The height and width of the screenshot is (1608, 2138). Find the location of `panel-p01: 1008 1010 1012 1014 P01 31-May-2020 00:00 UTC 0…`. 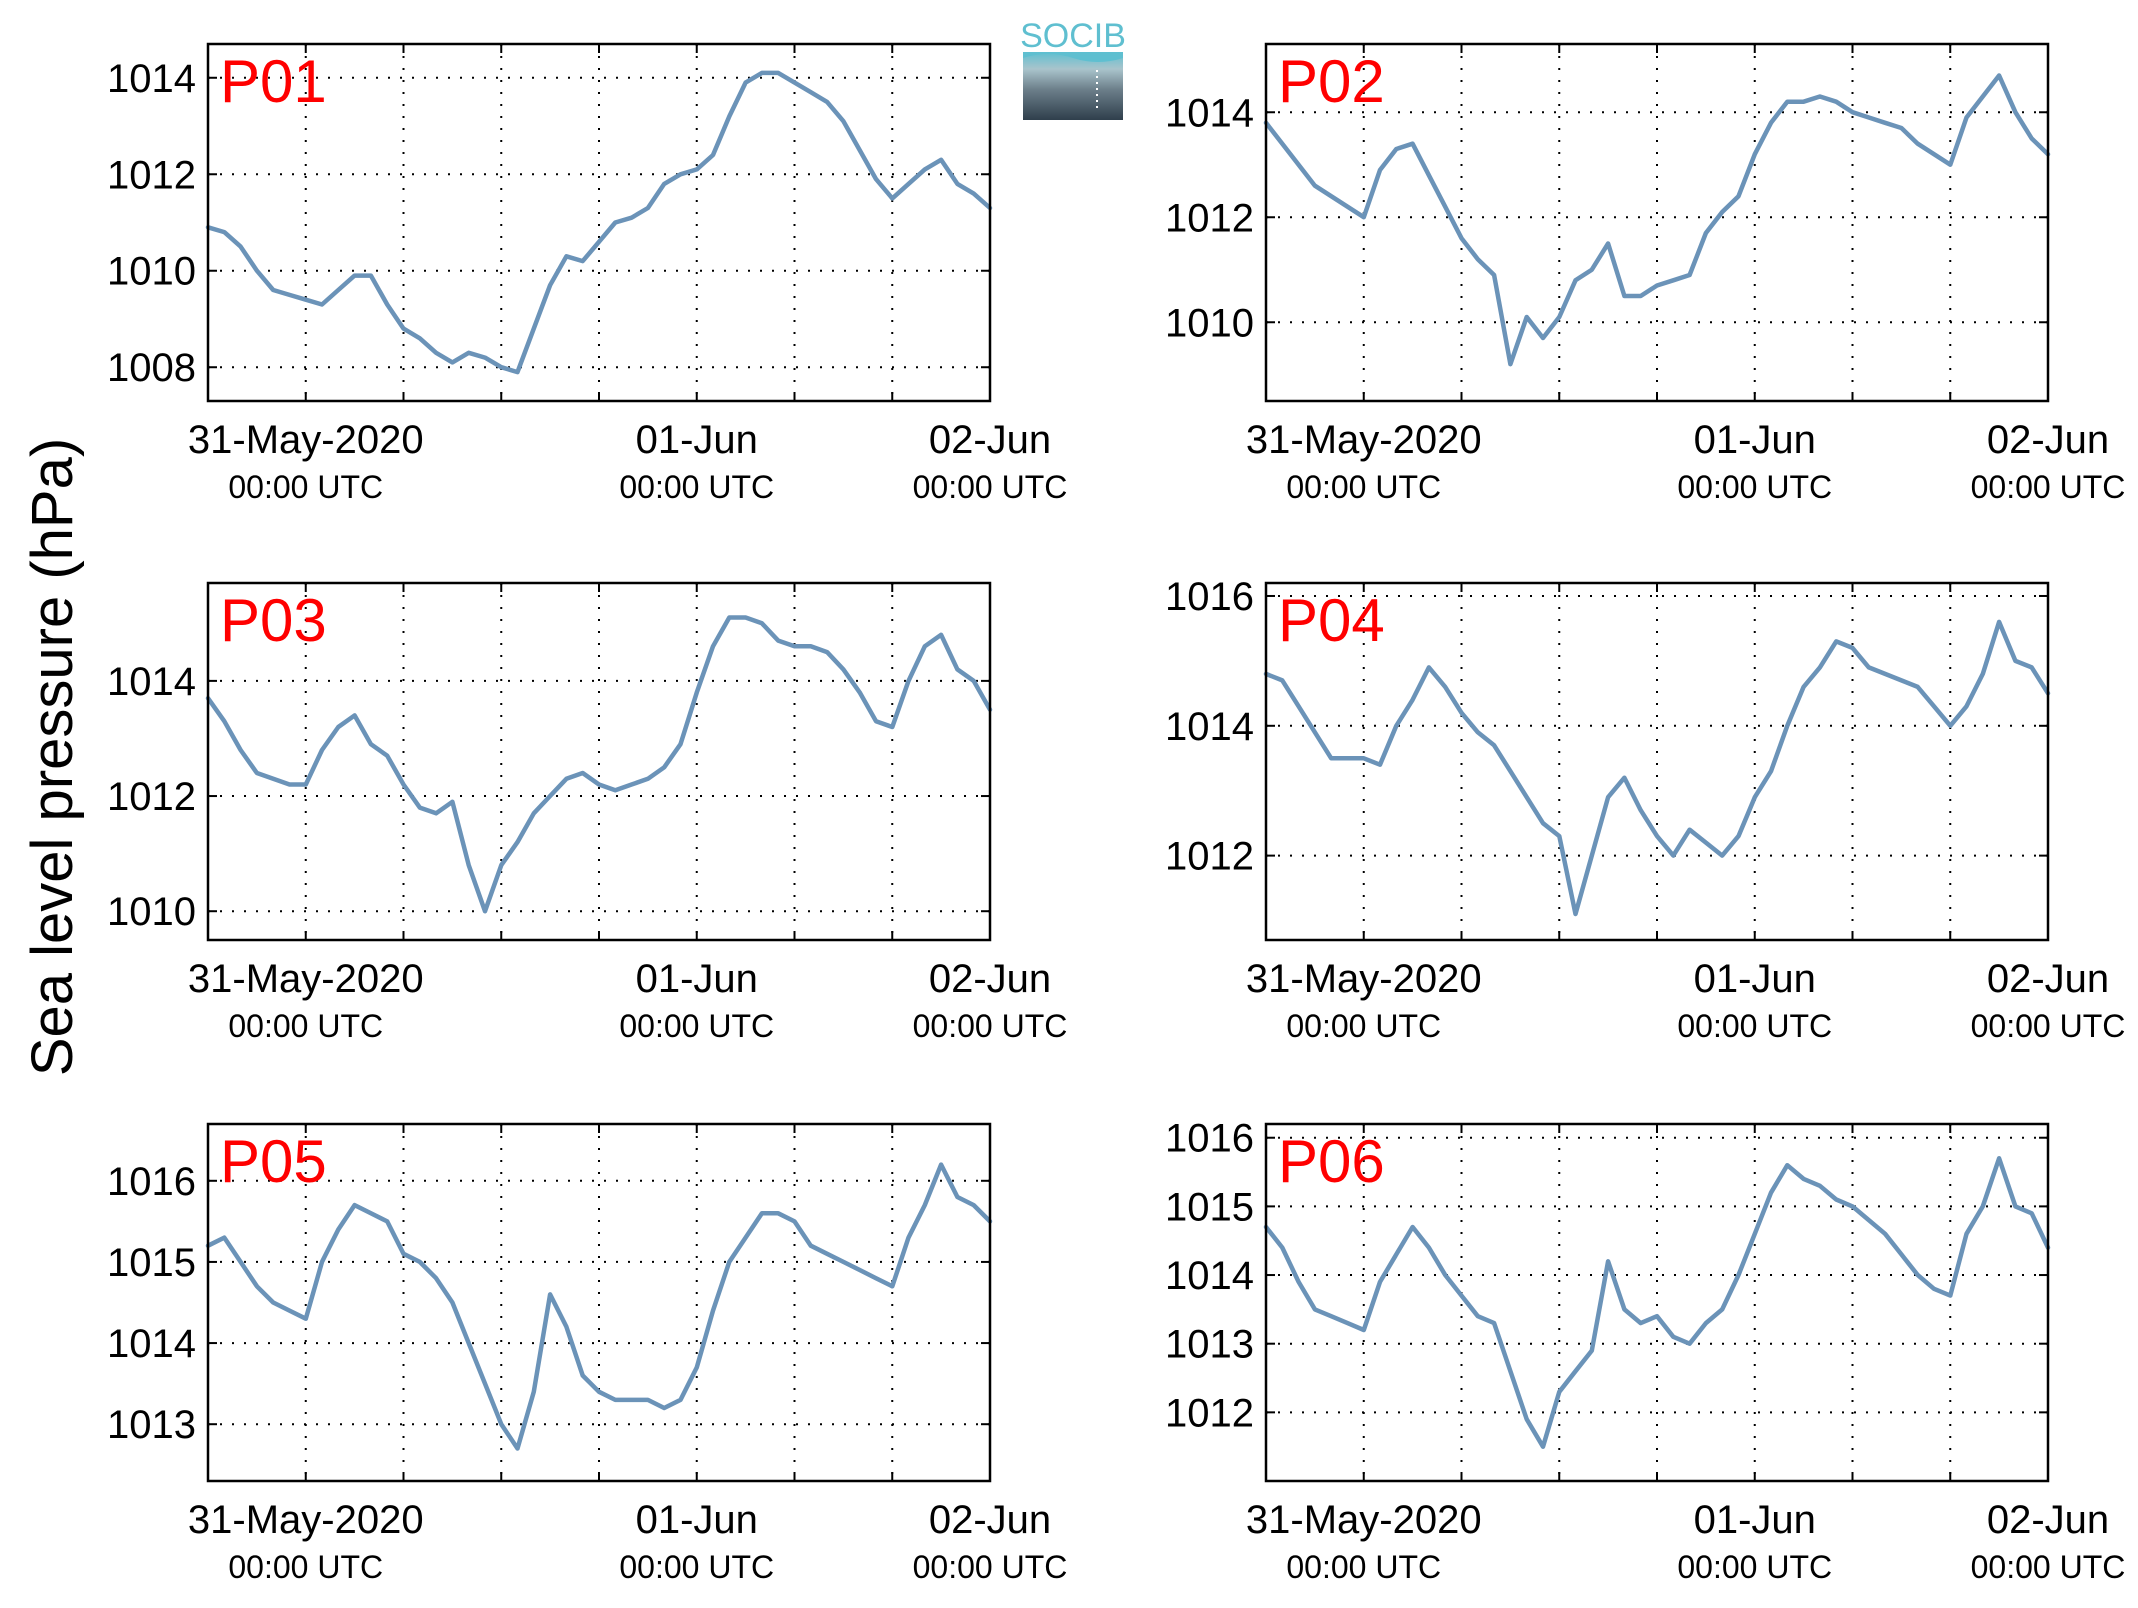

panel-p01: 1008 1010 1012 1014 P01 31-May-2020 00:00 UTC 0… is located at coordinates (587, 273).